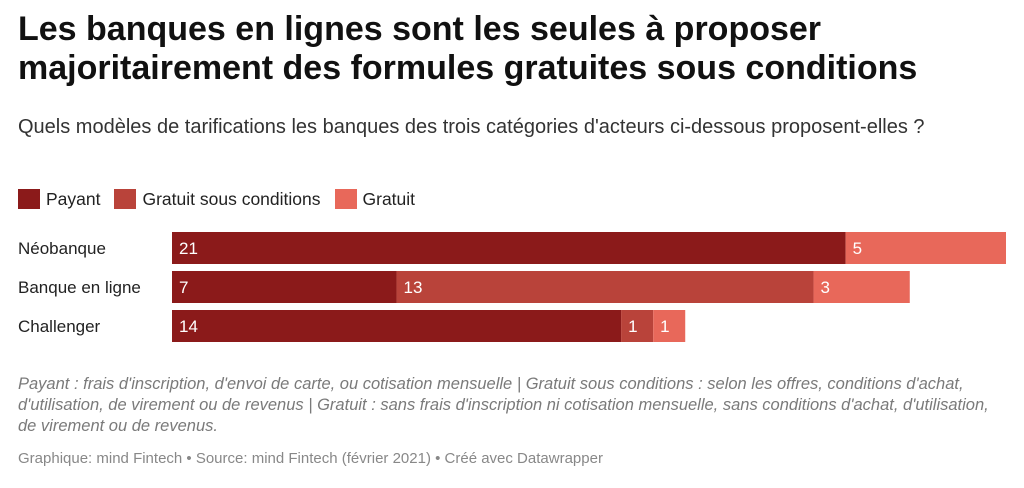  I want to click on legend-item-gratuit: Gratuit, so click(375, 199).